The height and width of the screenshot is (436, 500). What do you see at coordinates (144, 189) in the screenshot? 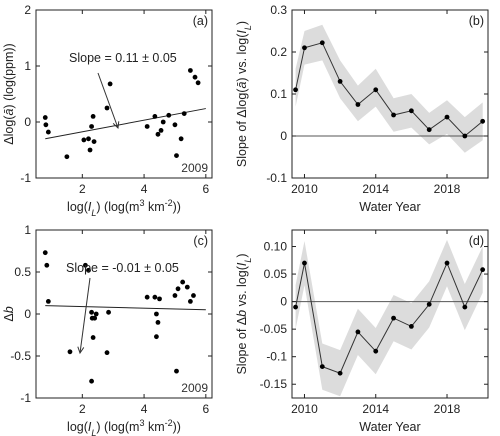
I see `x-tick-label: 4` at bounding box center [144, 189].